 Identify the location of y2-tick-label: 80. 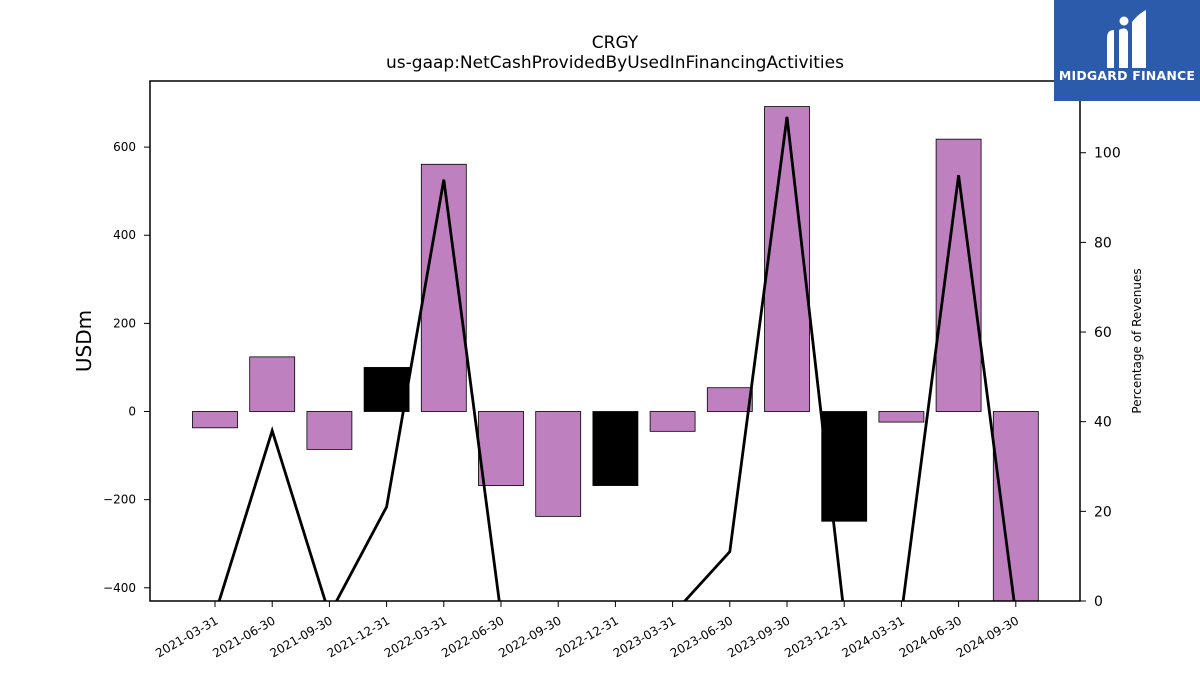
(1103, 243).